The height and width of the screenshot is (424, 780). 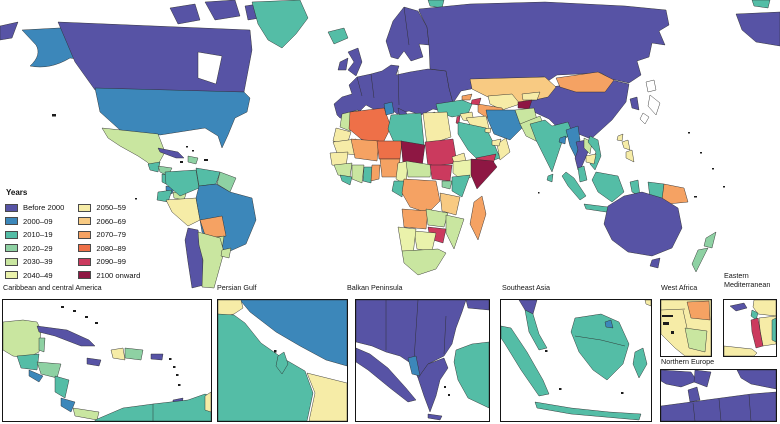 I want to click on country-sri-lanka, so click(x=550, y=178).